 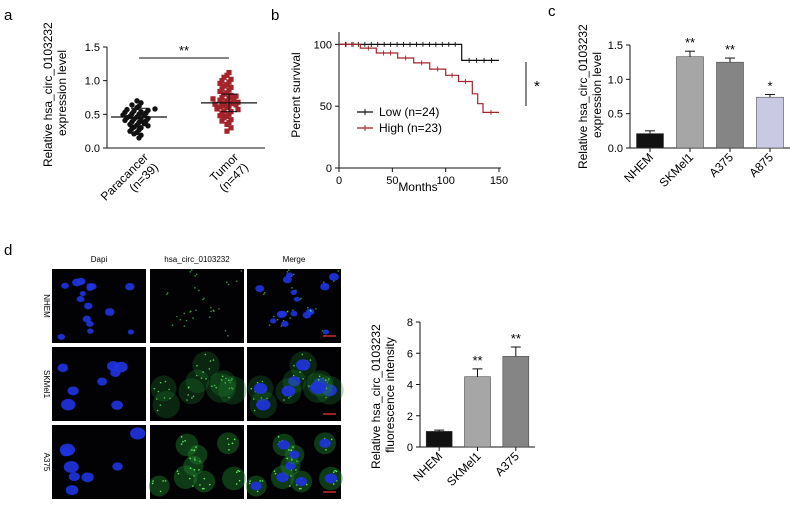 What do you see at coordinates (761, 165) in the screenshot?
I see `c-category-label: A875` at bounding box center [761, 165].